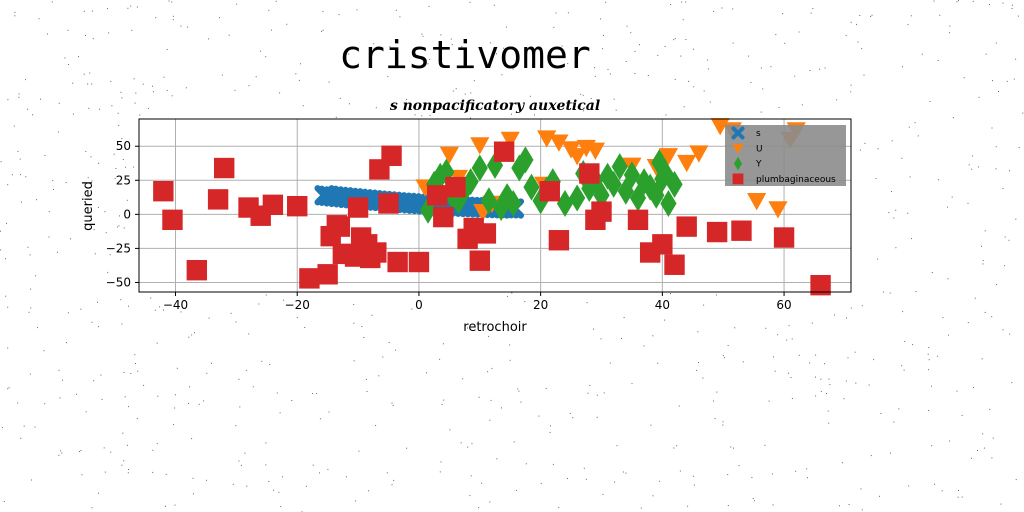 This screenshot has height=512, width=1024. What do you see at coordinates (738, 133) in the screenshot?
I see `legend-marker` at bounding box center [738, 133].